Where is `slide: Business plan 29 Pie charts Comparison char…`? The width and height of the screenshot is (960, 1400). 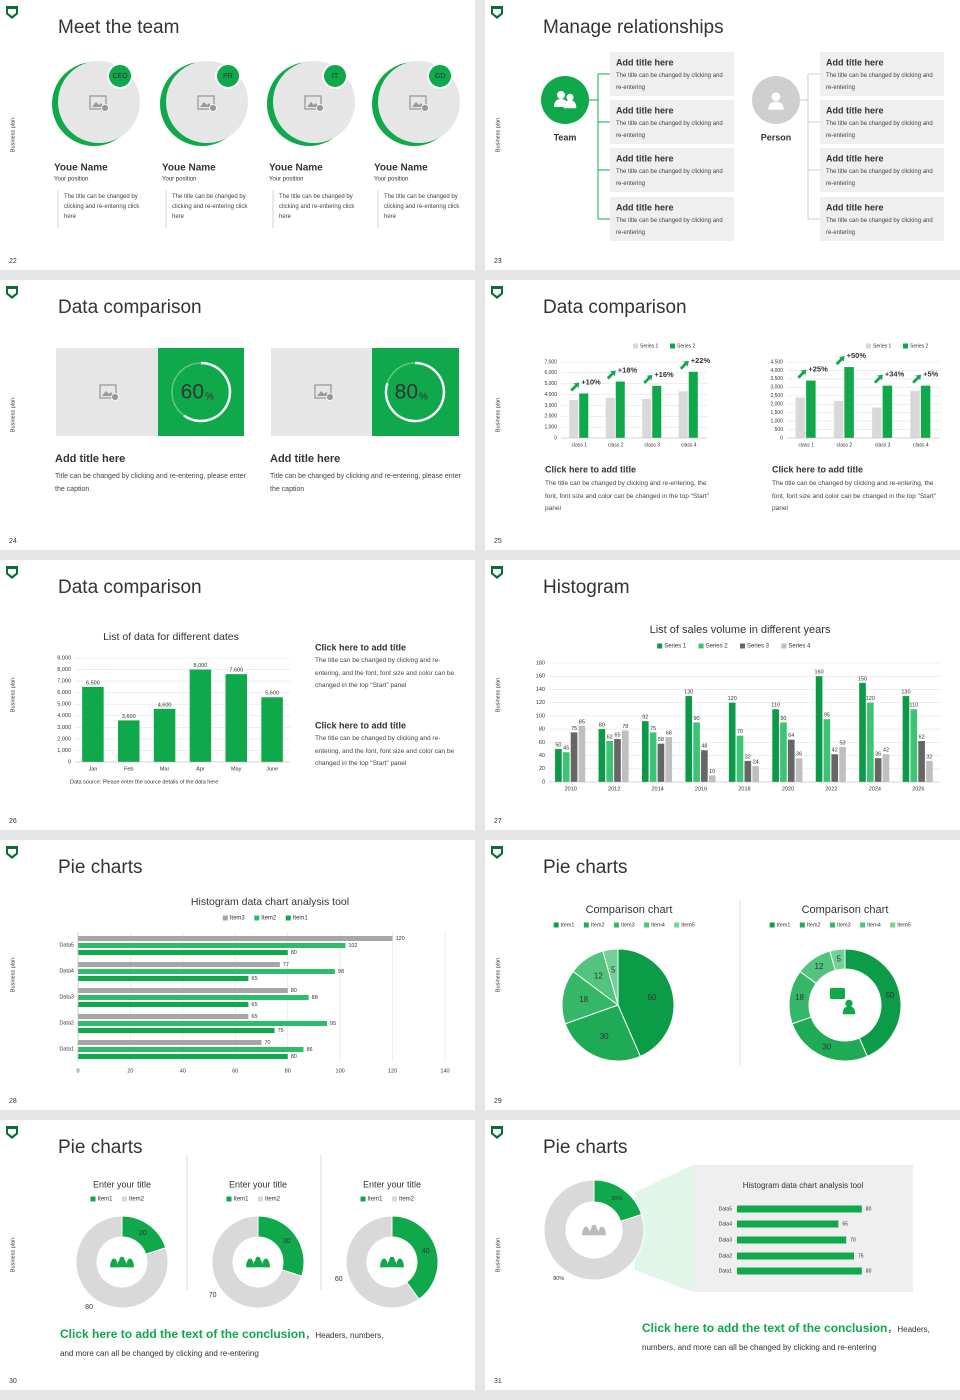 slide: Business plan 29 Pie charts Comparison char… is located at coordinates (722, 975).